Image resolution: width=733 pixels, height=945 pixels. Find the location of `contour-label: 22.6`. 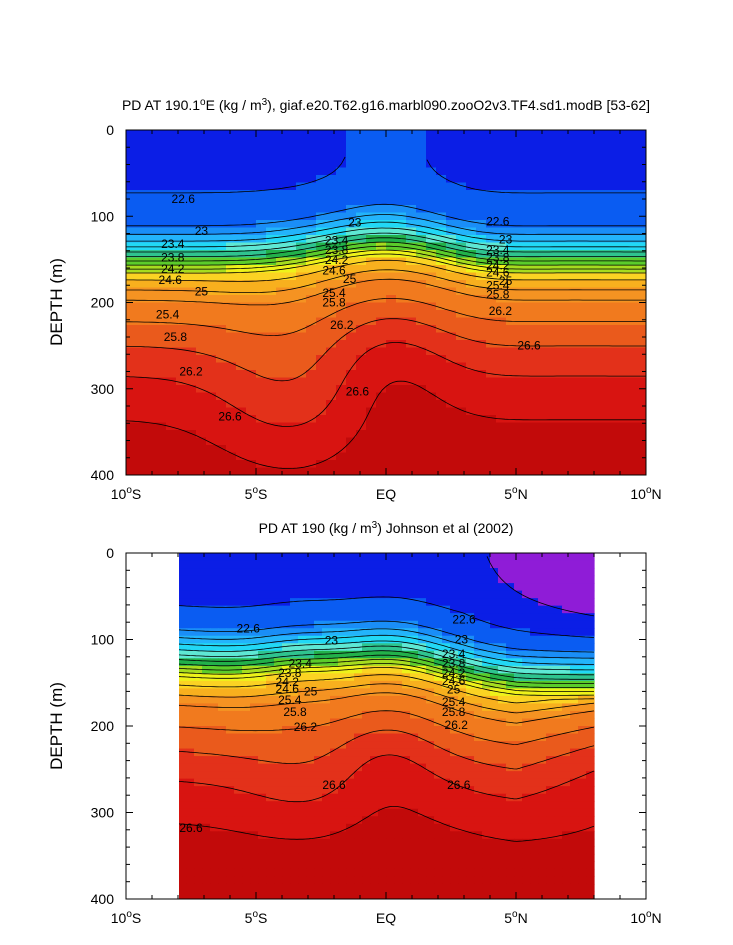

contour-label: 22.6 is located at coordinates (249, 628).